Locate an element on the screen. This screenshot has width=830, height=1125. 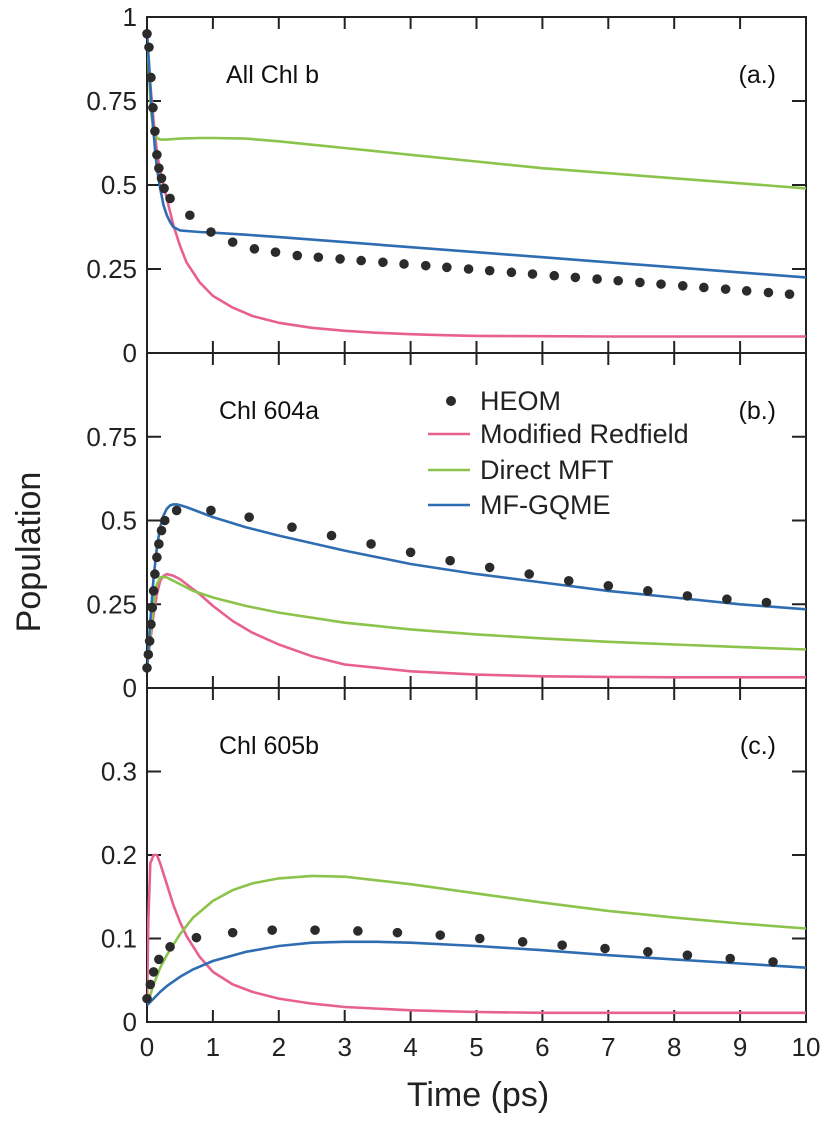
legend-redfield-label: Modified Redfield is located at coordinates (584, 434).